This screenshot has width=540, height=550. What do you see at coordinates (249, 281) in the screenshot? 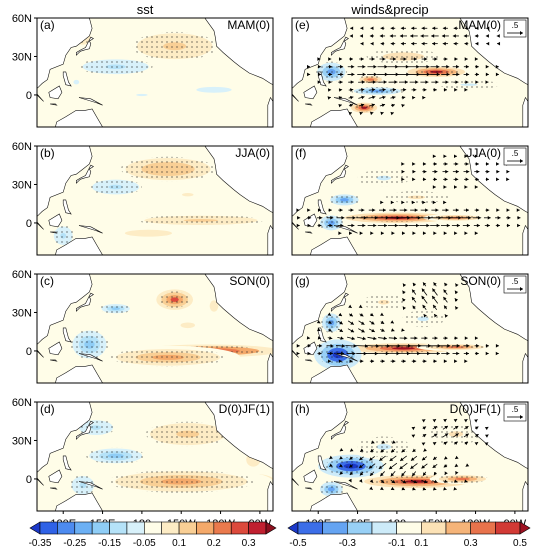
I see `panel-season: SON(0)` at bounding box center [249, 281].